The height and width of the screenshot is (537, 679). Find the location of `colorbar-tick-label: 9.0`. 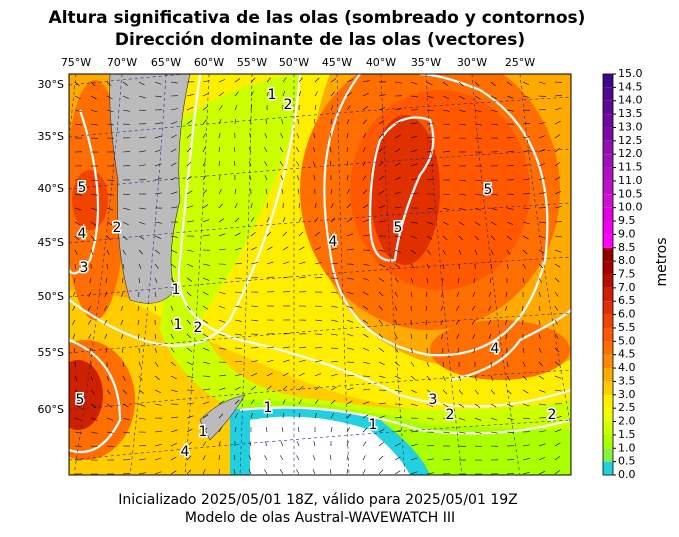

colorbar-tick-label: 9.0 is located at coordinates (627, 233).